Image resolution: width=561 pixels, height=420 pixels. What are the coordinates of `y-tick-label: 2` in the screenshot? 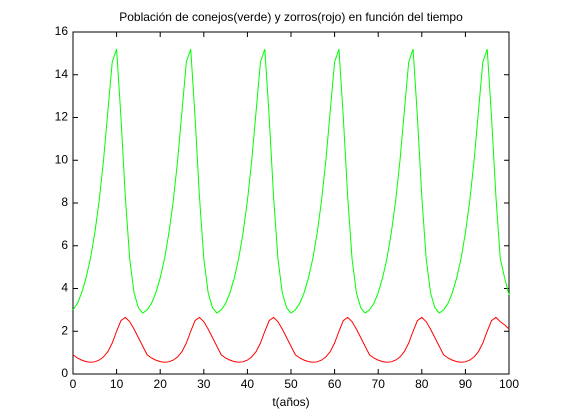 It's located at (64, 330).